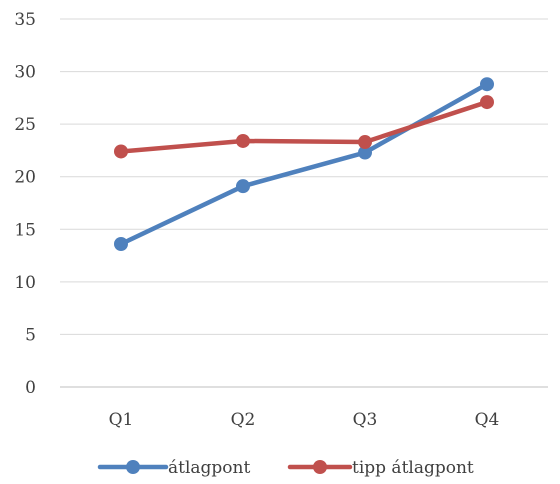 This screenshot has width=560, height=484. I want to click on legend-item: átlagpont, so click(173, 468).